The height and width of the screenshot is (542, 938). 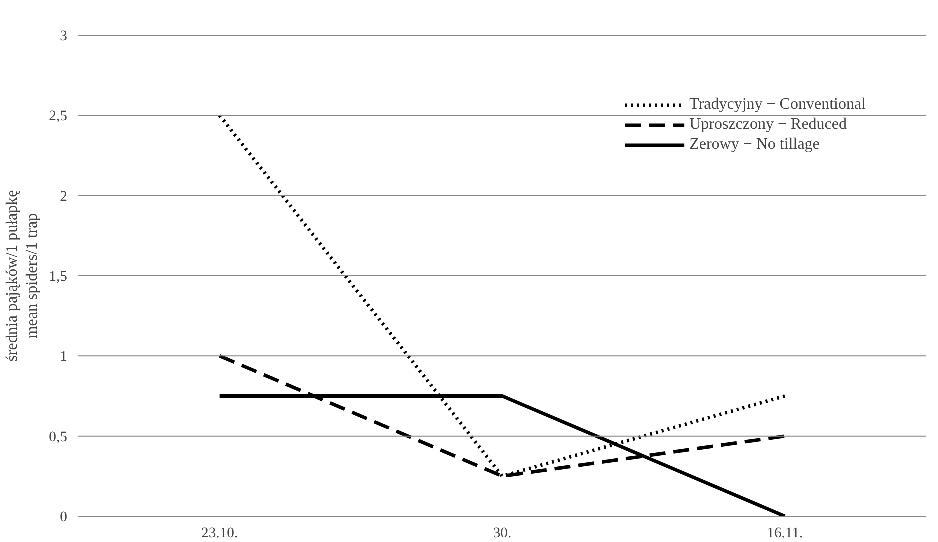 What do you see at coordinates (64, 196) in the screenshot?
I see `y-tick-label: 2` at bounding box center [64, 196].